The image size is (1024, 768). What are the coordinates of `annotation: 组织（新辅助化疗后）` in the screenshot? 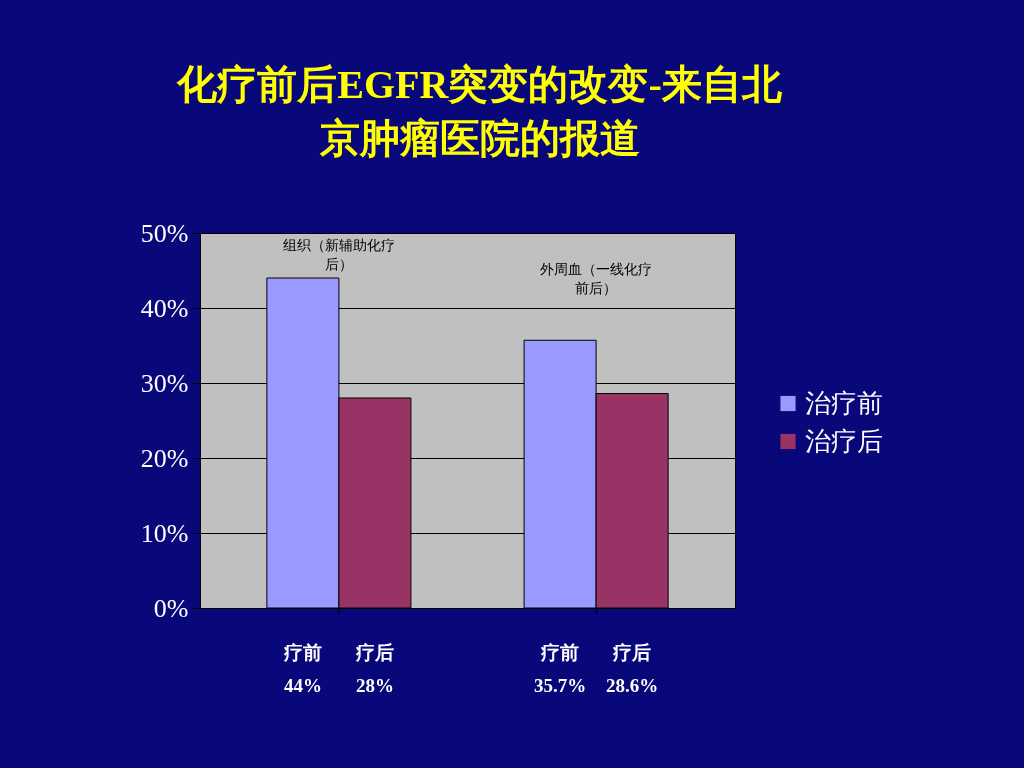 It's located at (338, 254).